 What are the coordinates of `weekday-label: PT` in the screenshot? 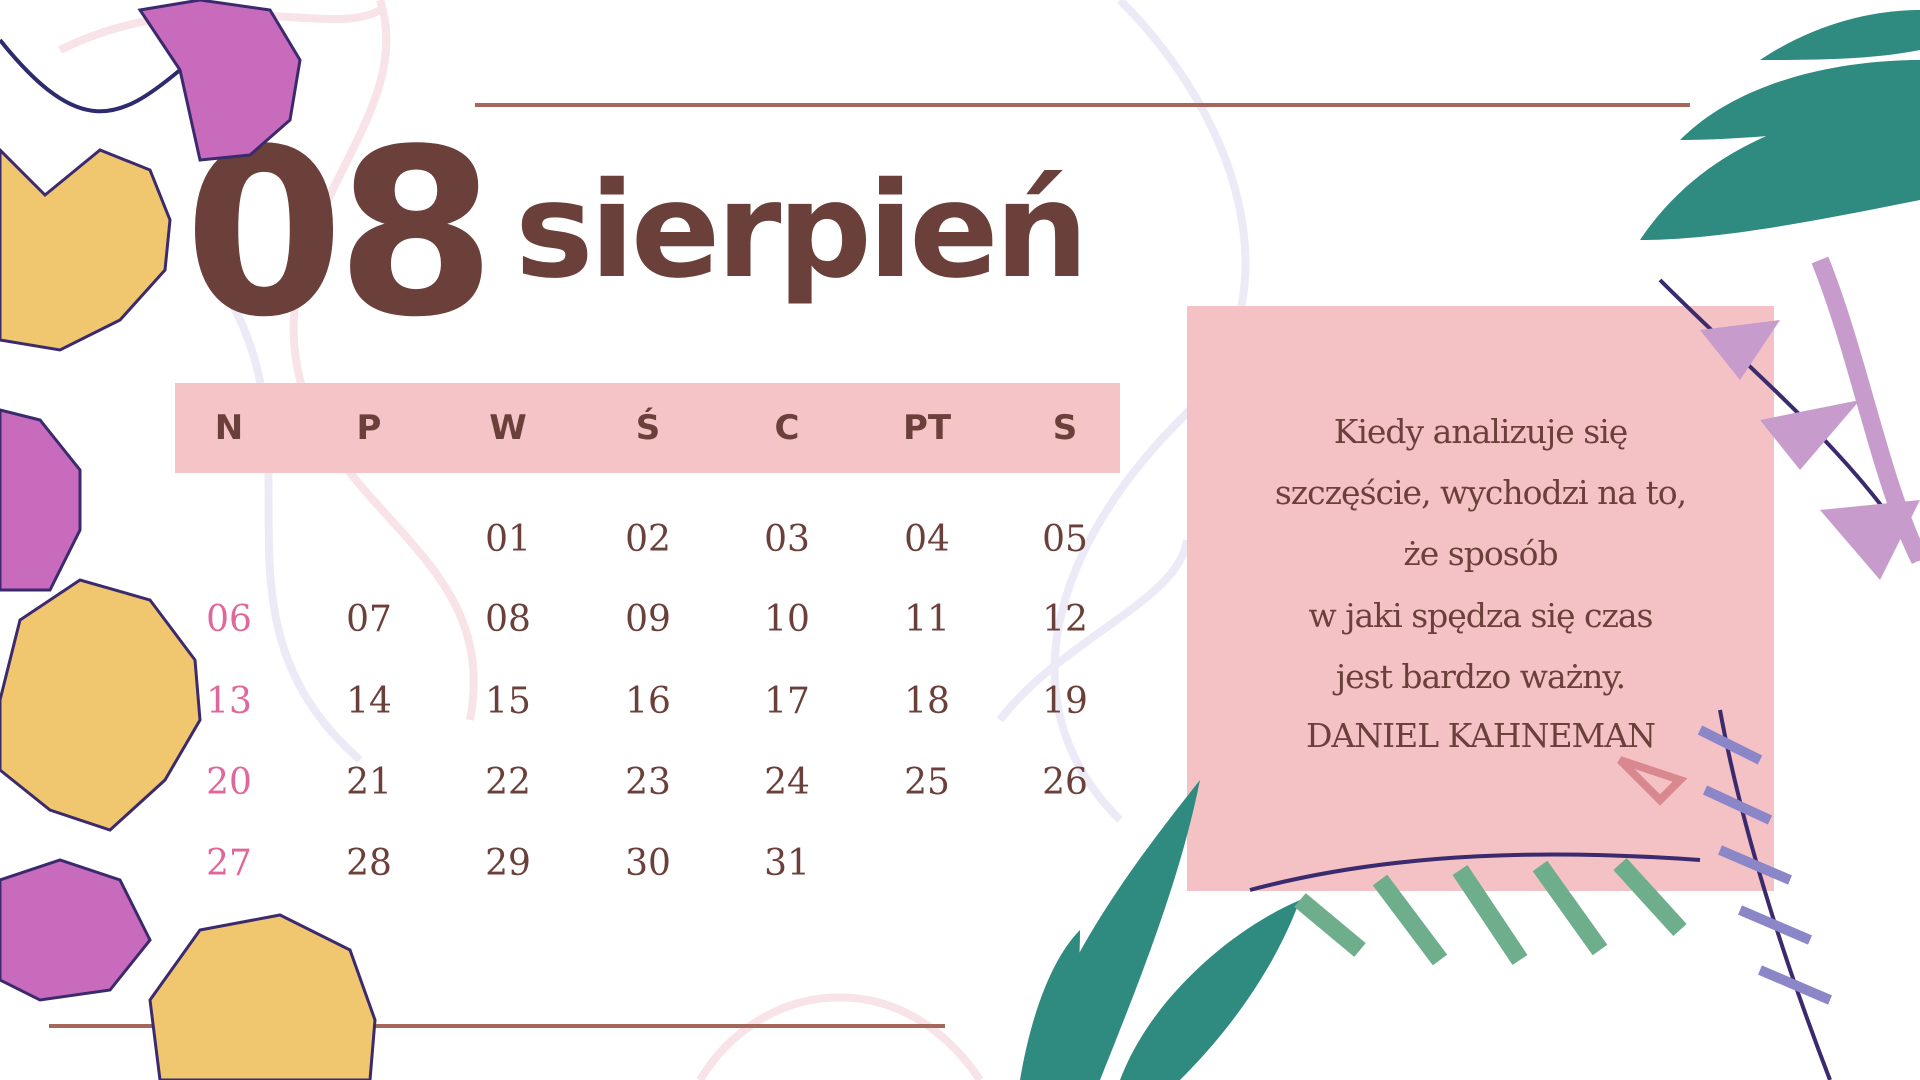 It's located at (927, 428).